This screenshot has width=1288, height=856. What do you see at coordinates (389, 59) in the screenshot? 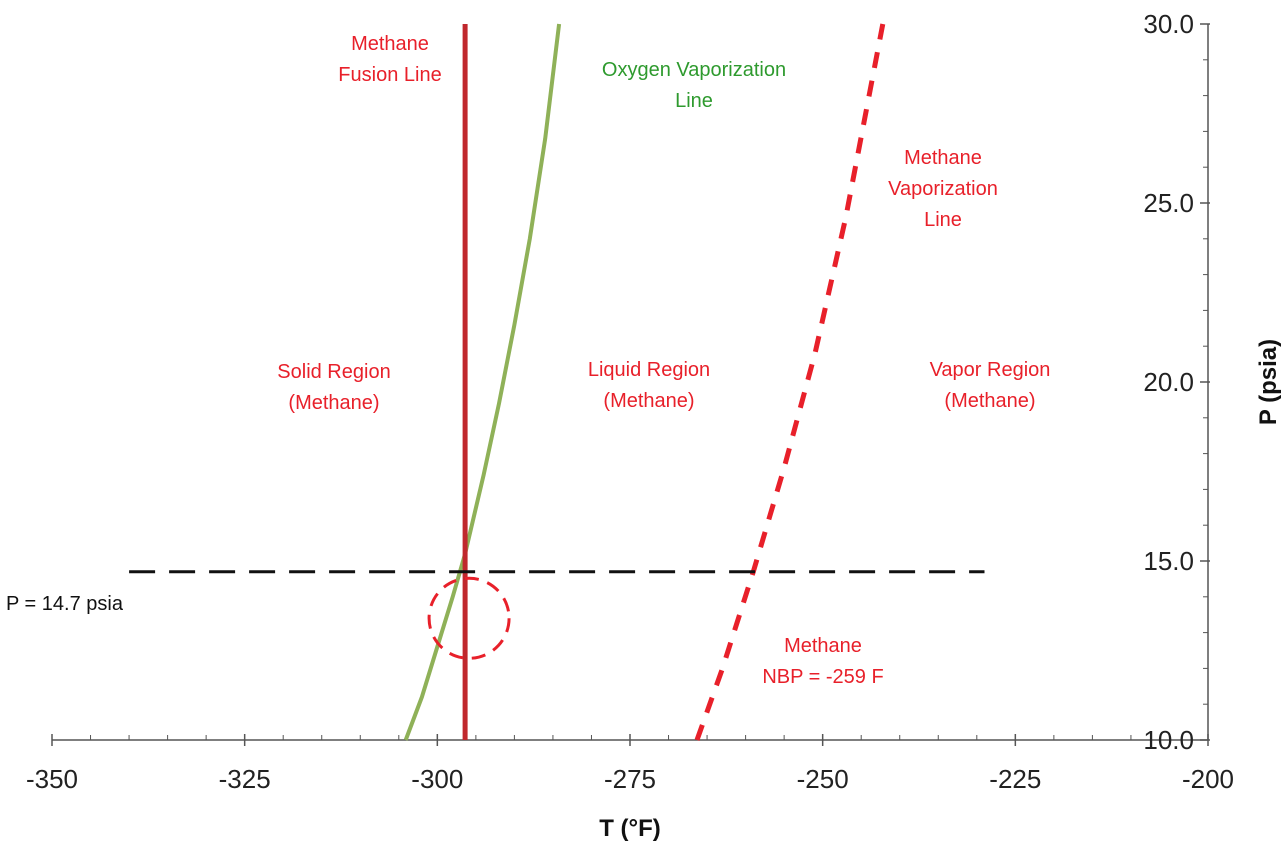
I see `methane-fusion-line-annotation: Methane Fusion Line` at bounding box center [389, 59].